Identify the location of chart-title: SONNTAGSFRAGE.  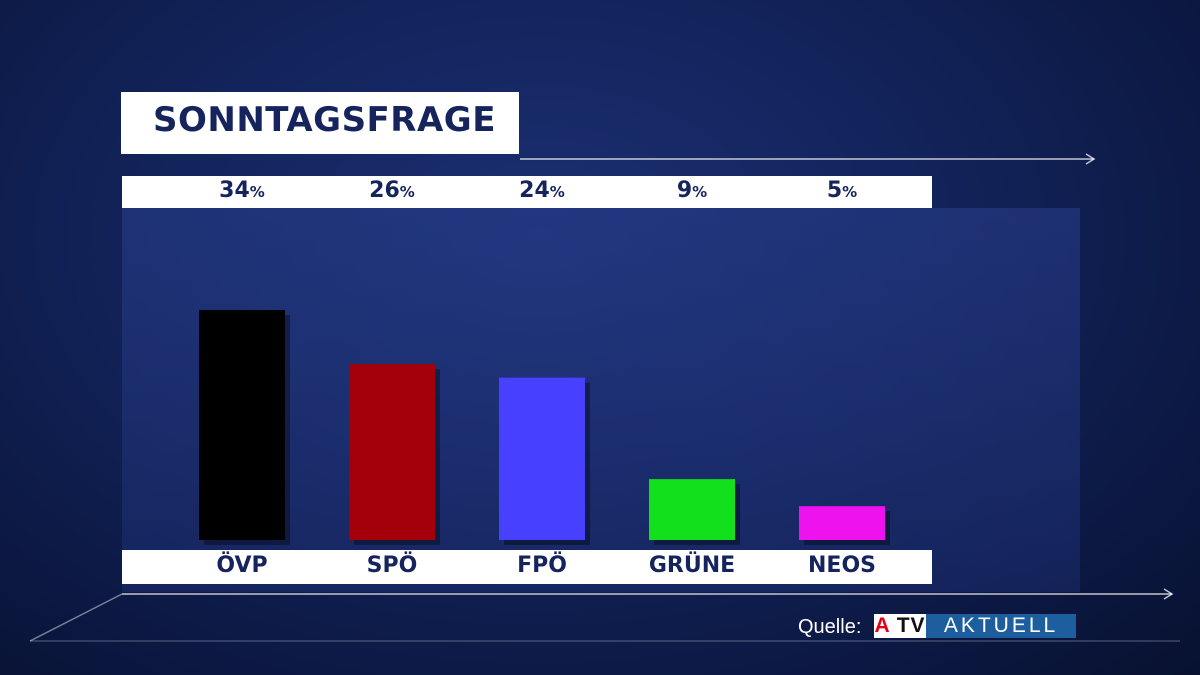
(324, 120).